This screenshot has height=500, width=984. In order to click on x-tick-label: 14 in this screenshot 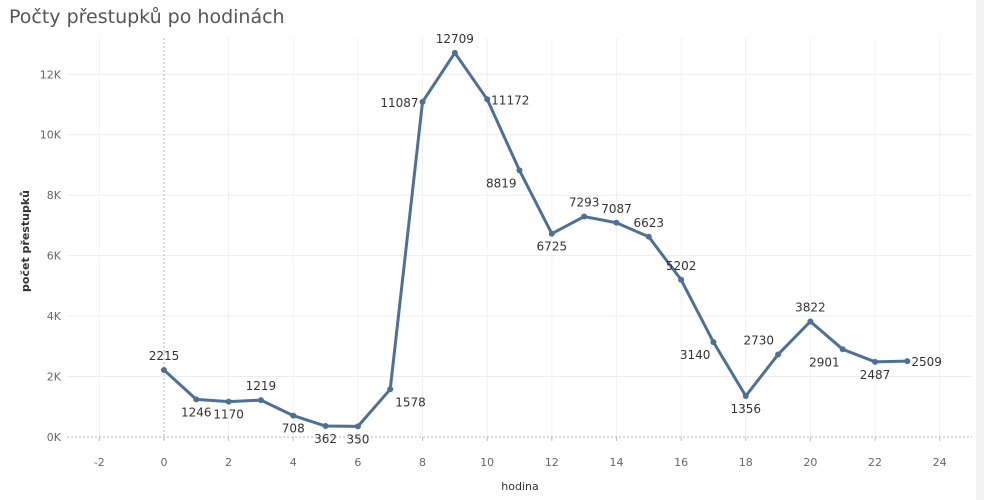, I will do `click(616, 462)`.